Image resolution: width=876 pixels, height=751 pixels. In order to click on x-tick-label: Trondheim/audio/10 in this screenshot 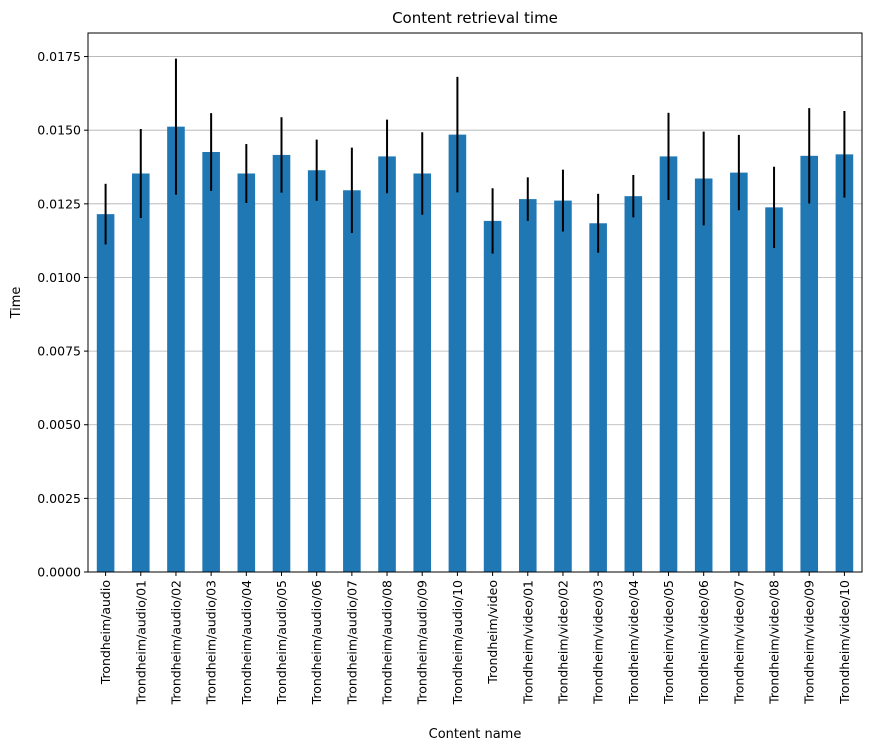, I will do `click(457, 642)`.